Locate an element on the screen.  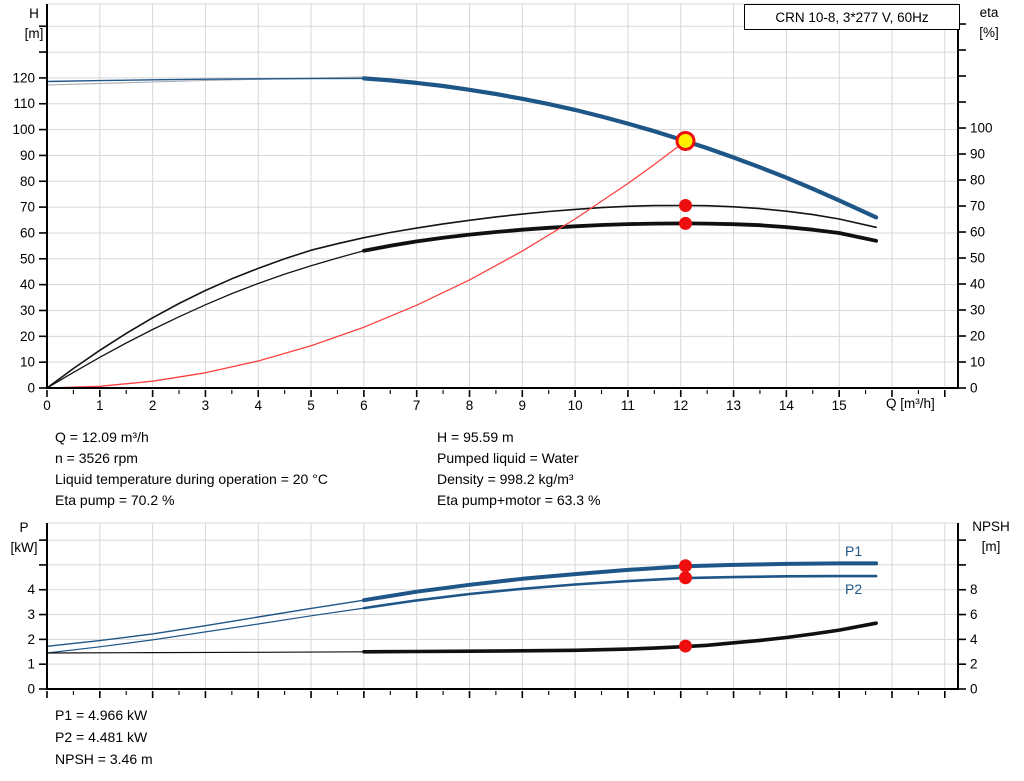
qh-x-tick-label: 10 is located at coordinates (575, 405).